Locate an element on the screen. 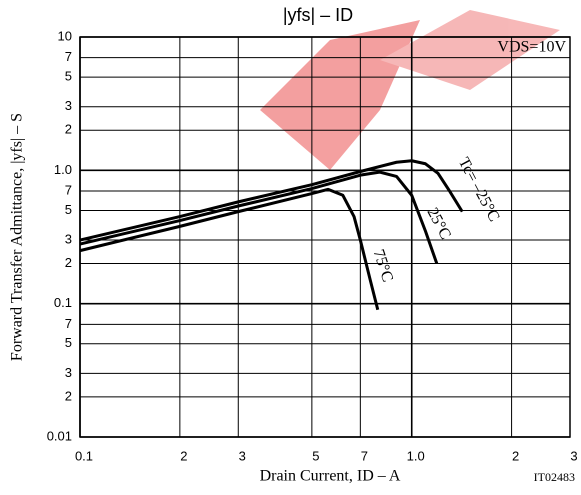 This screenshot has width=581, height=495. x-tick-label: 1.0 is located at coordinates (416, 455).